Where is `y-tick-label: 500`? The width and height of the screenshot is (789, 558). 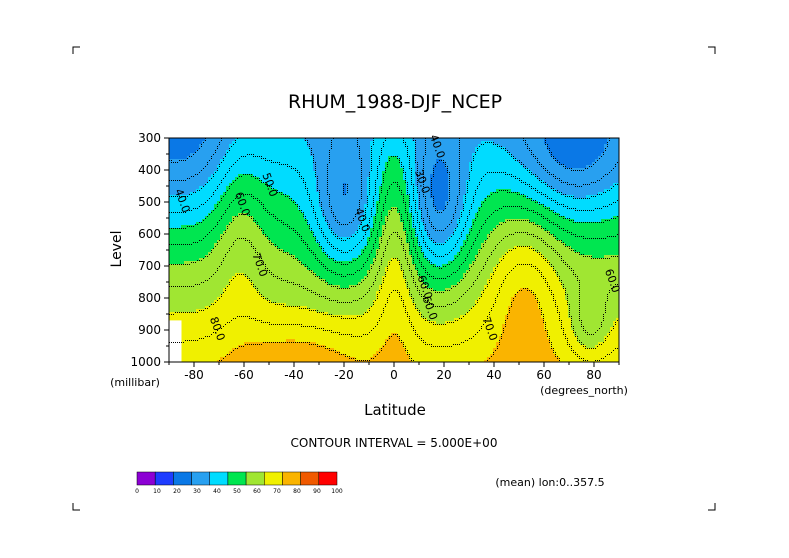 y-tick-label: 500 is located at coordinates (149, 202).